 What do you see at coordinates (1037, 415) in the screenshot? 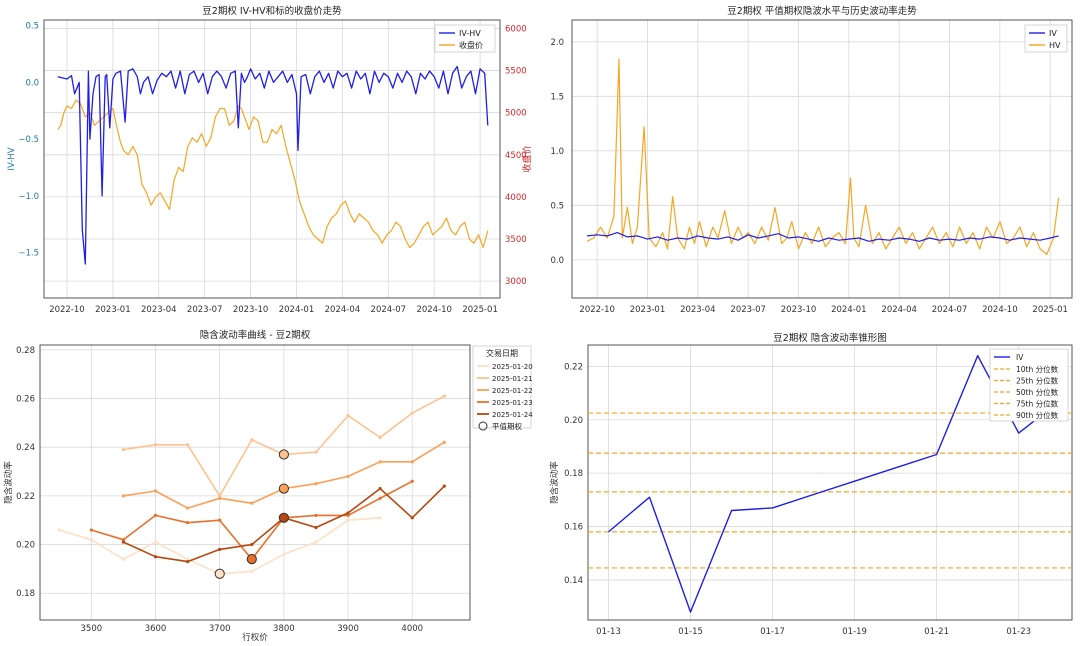
I see `legend-label: 90th 分位数` at bounding box center [1037, 415].